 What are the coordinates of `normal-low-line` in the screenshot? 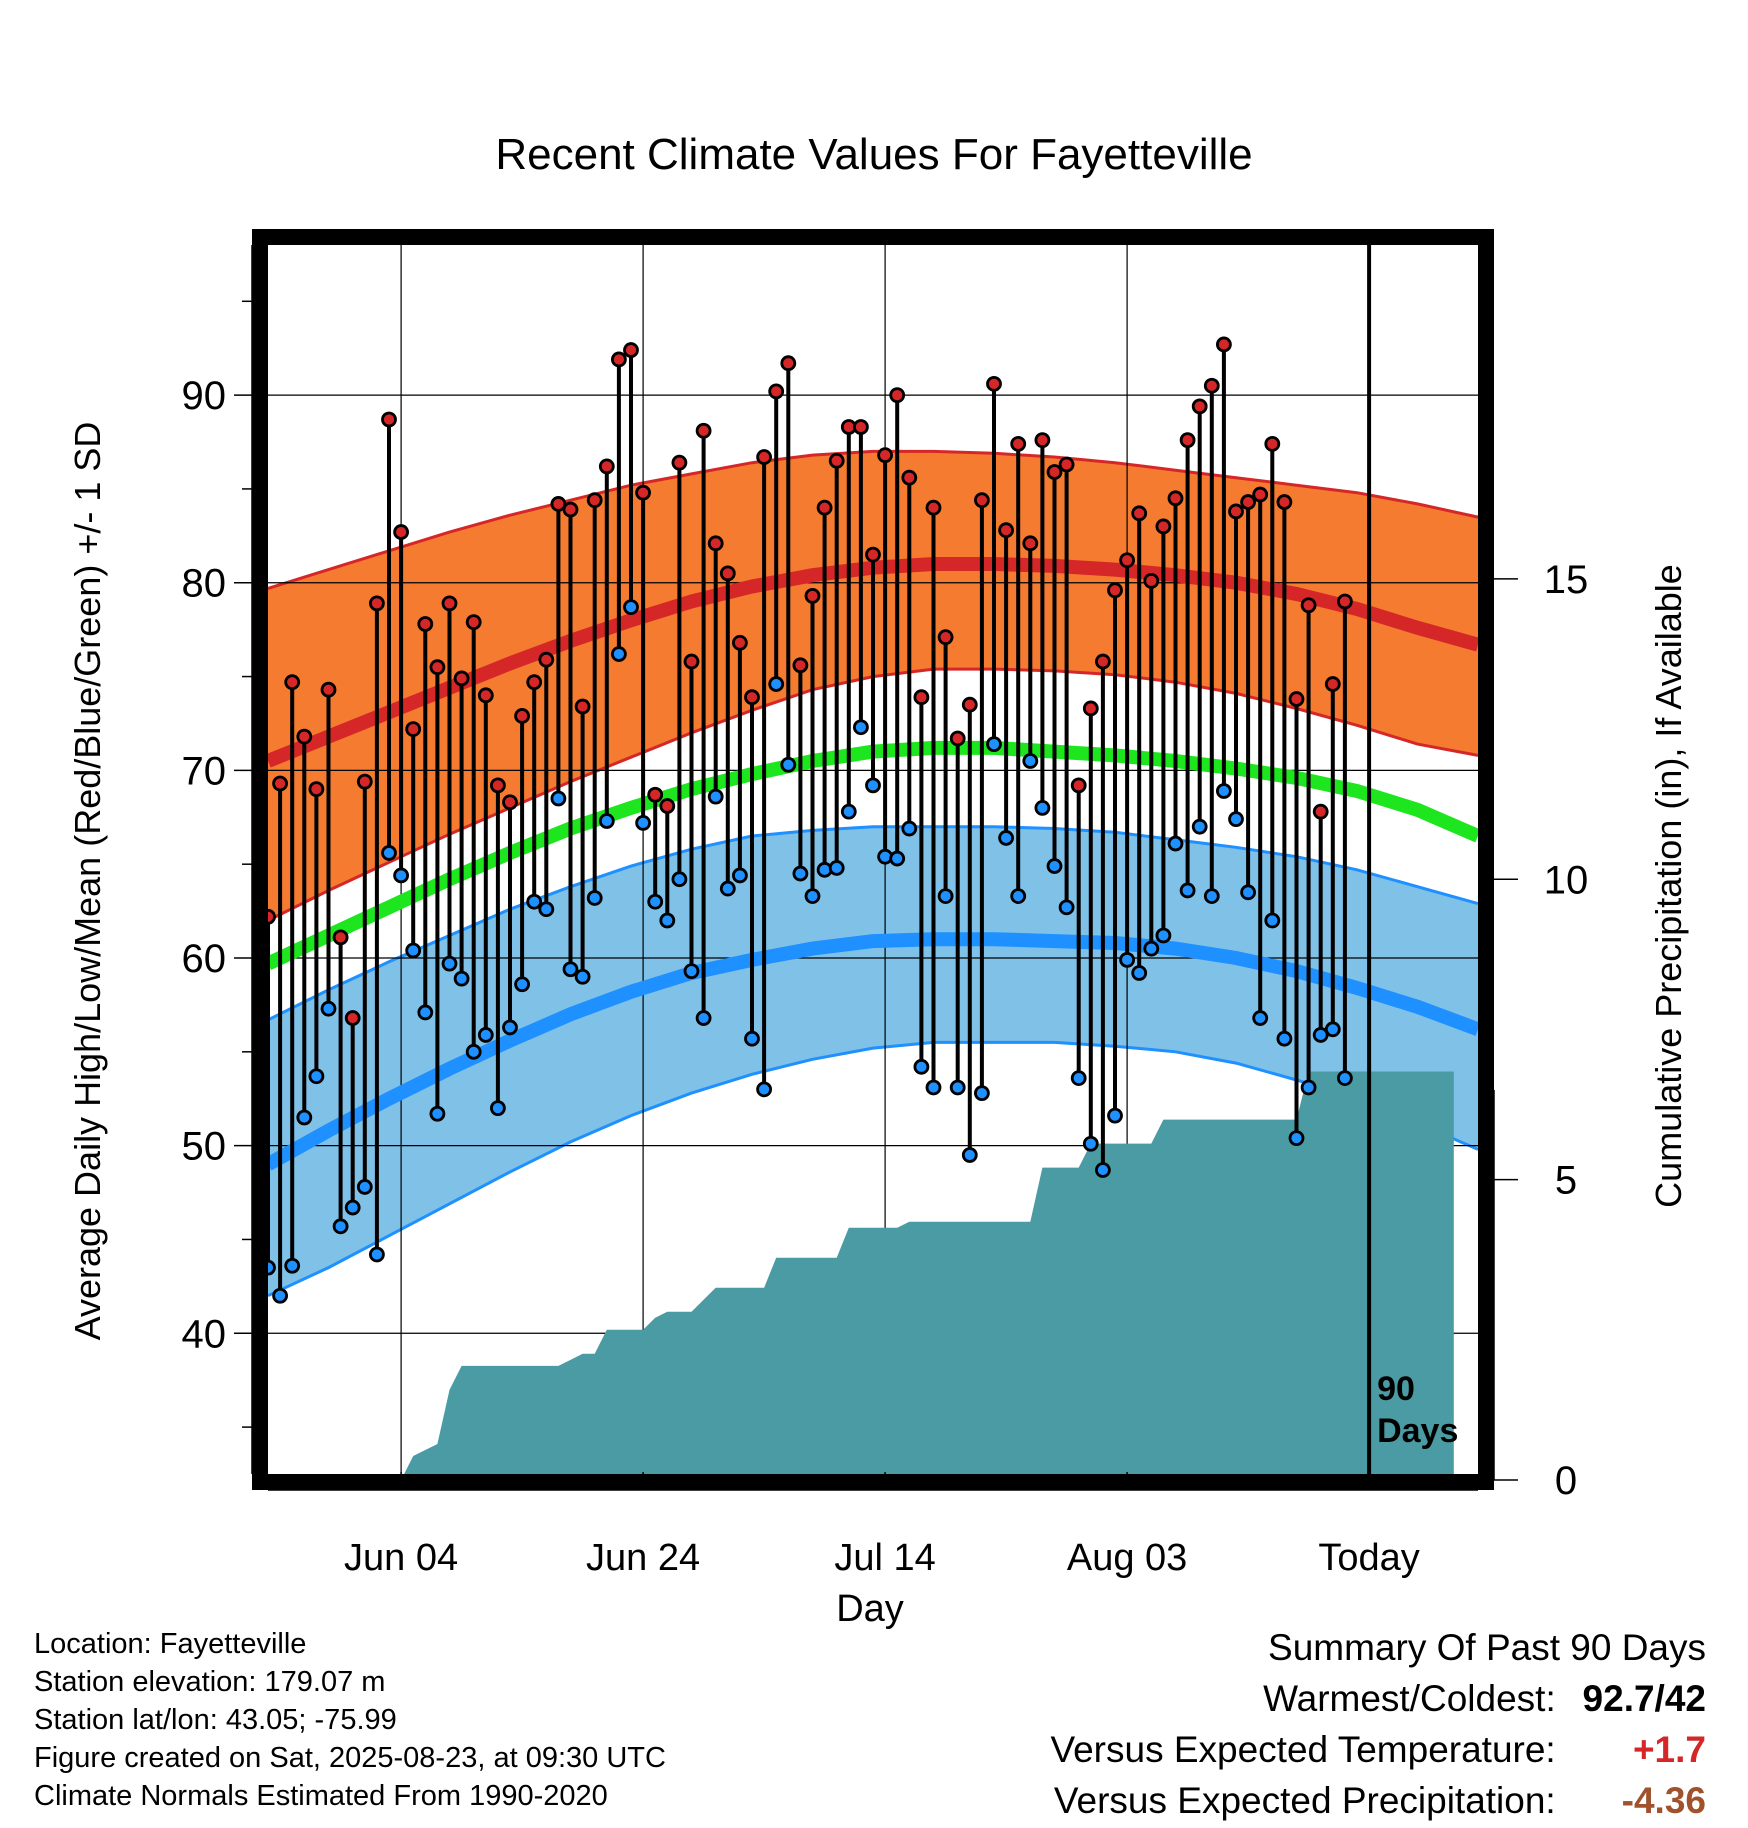 It's located at (872, 1051).